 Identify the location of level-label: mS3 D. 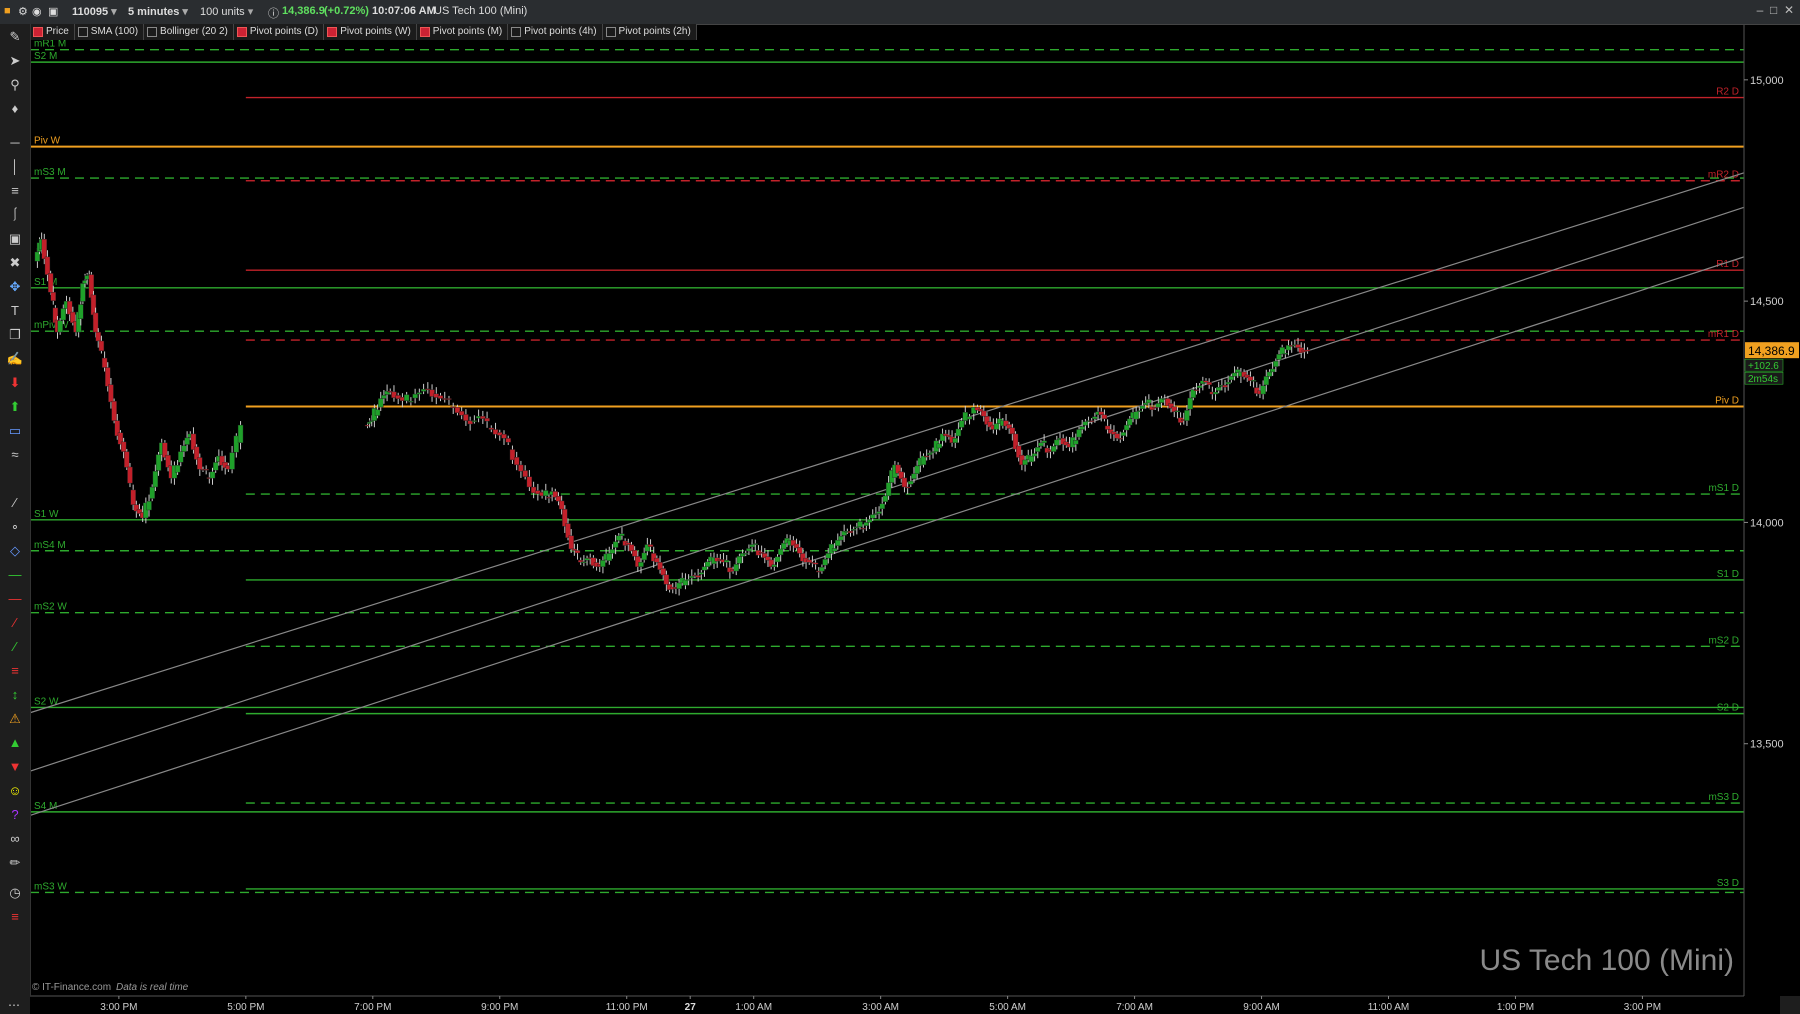
(1723, 797).